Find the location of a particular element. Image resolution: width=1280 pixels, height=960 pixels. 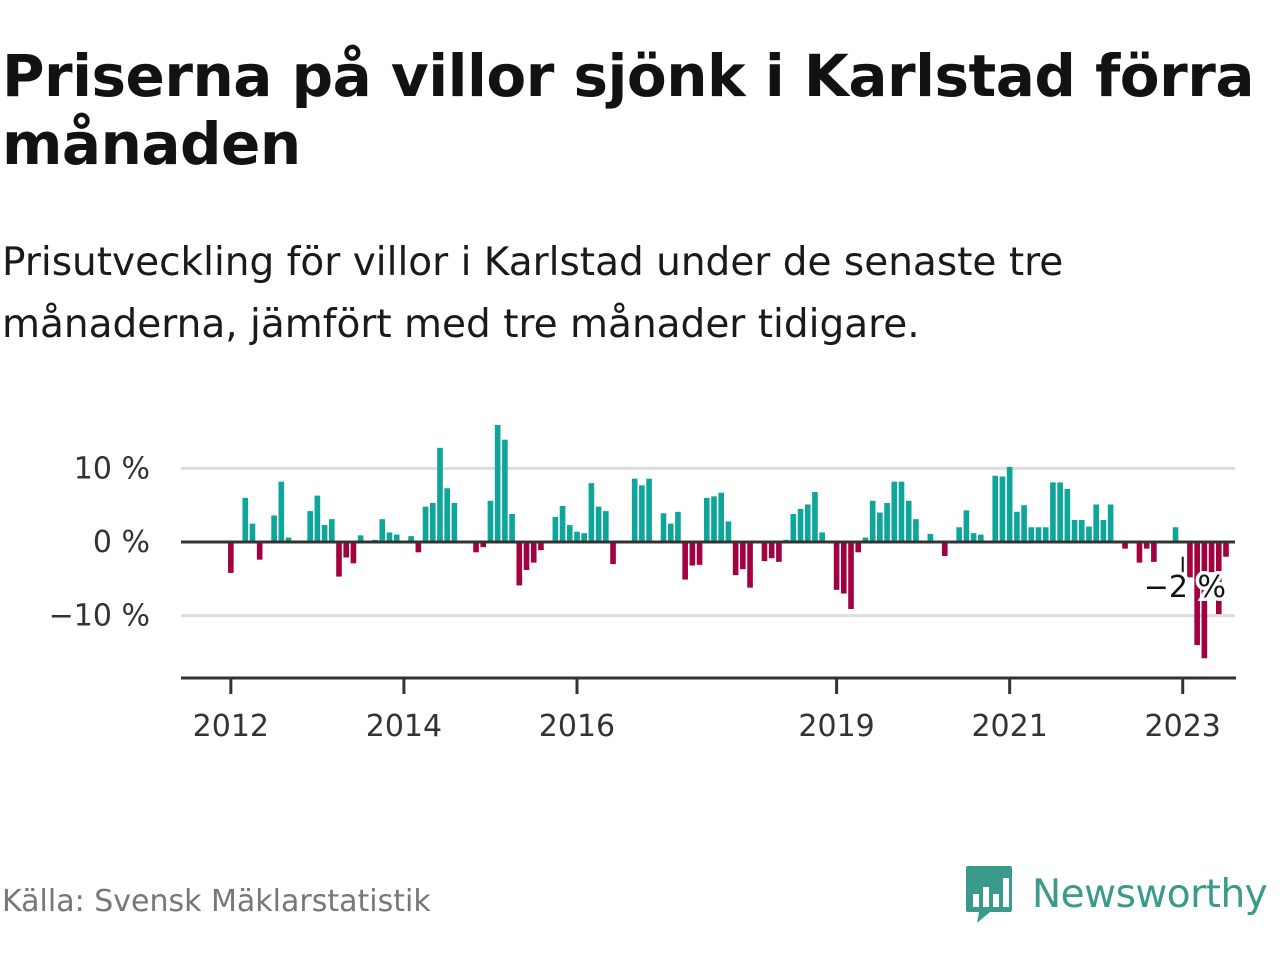

x-tick-label: 2012 is located at coordinates (231, 726).